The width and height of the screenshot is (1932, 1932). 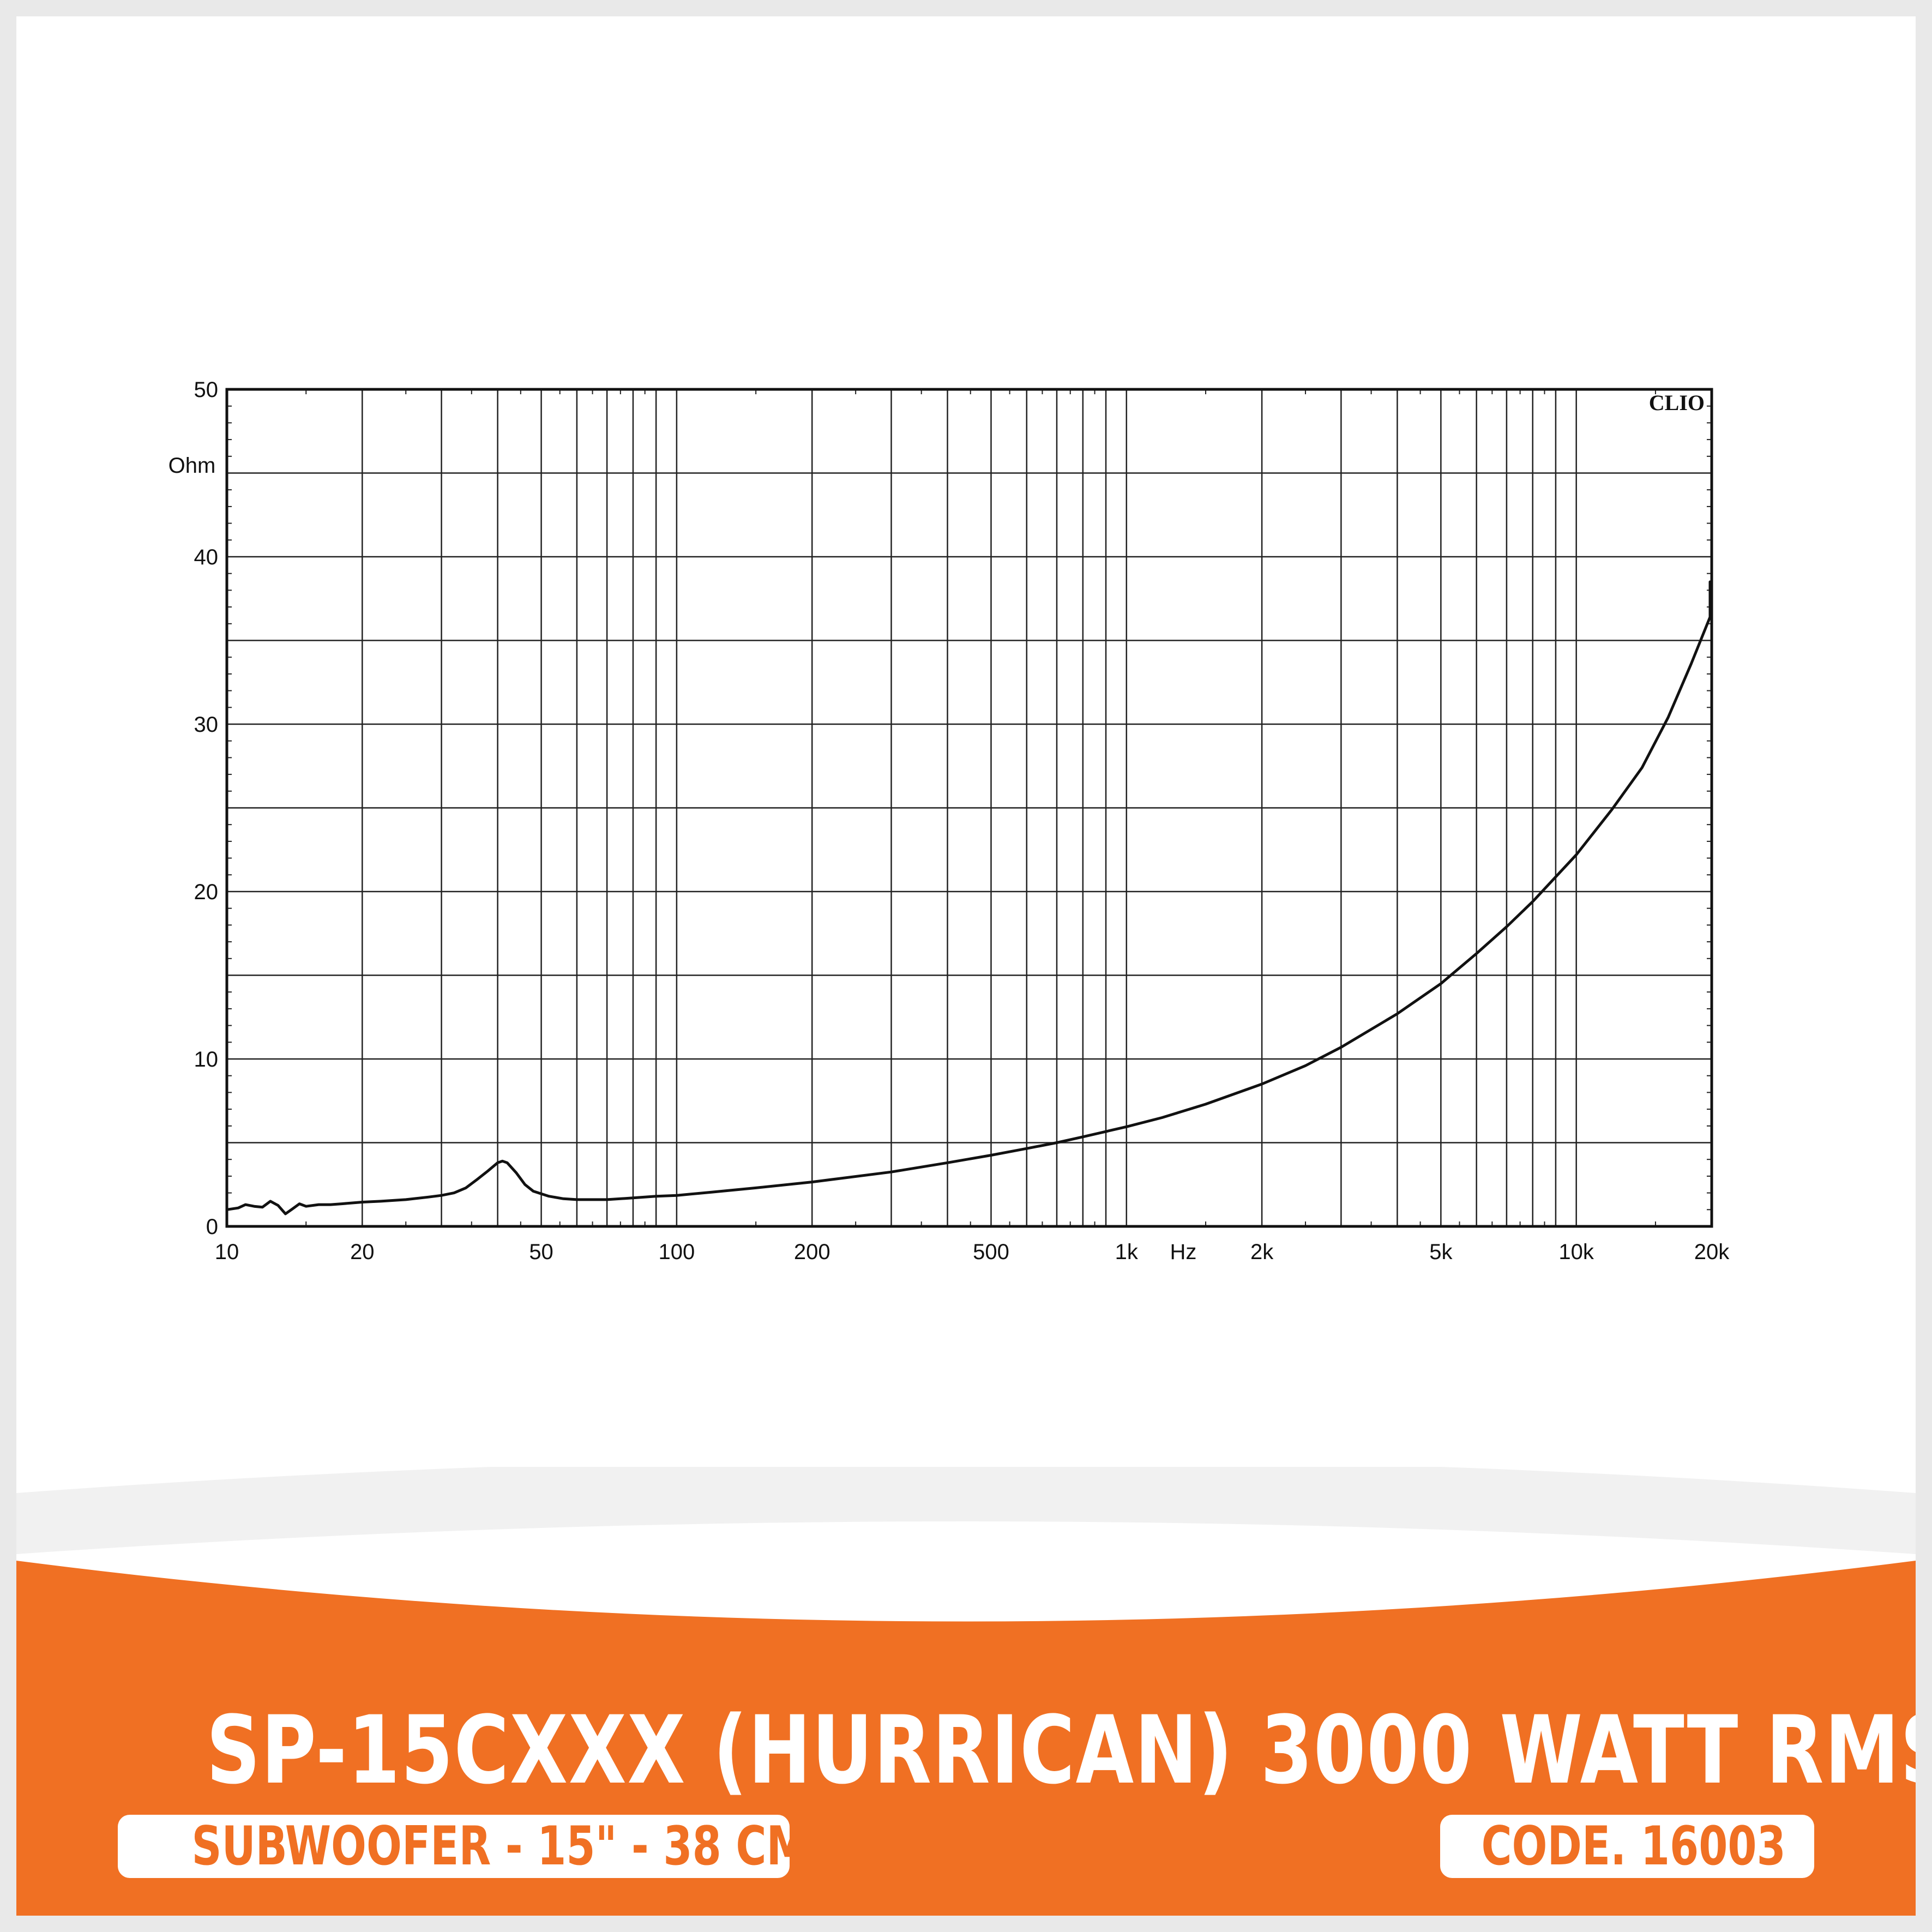 I want to click on y-tick-label: 40, so click(x=206, y=557).